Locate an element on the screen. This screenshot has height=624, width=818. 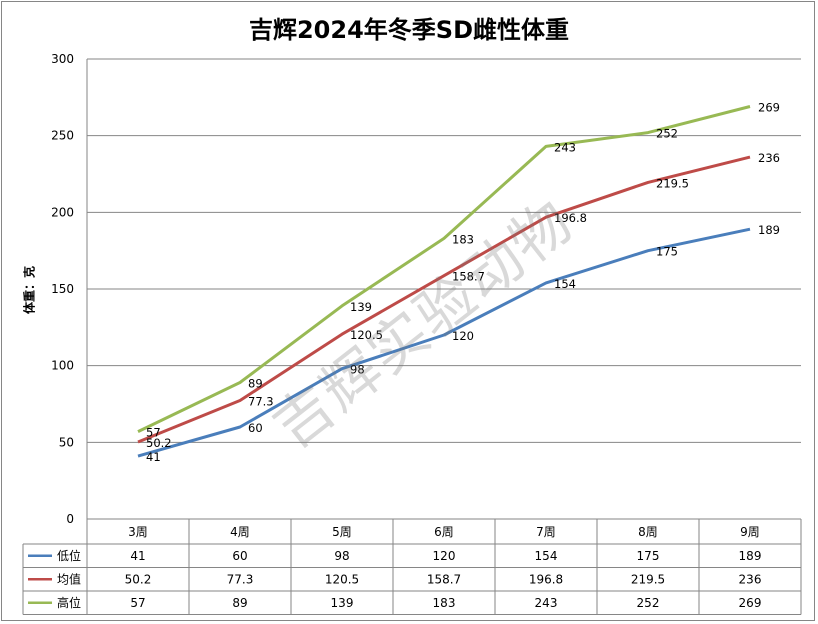
table-cell: 120 is located at coordinates (444, 556).